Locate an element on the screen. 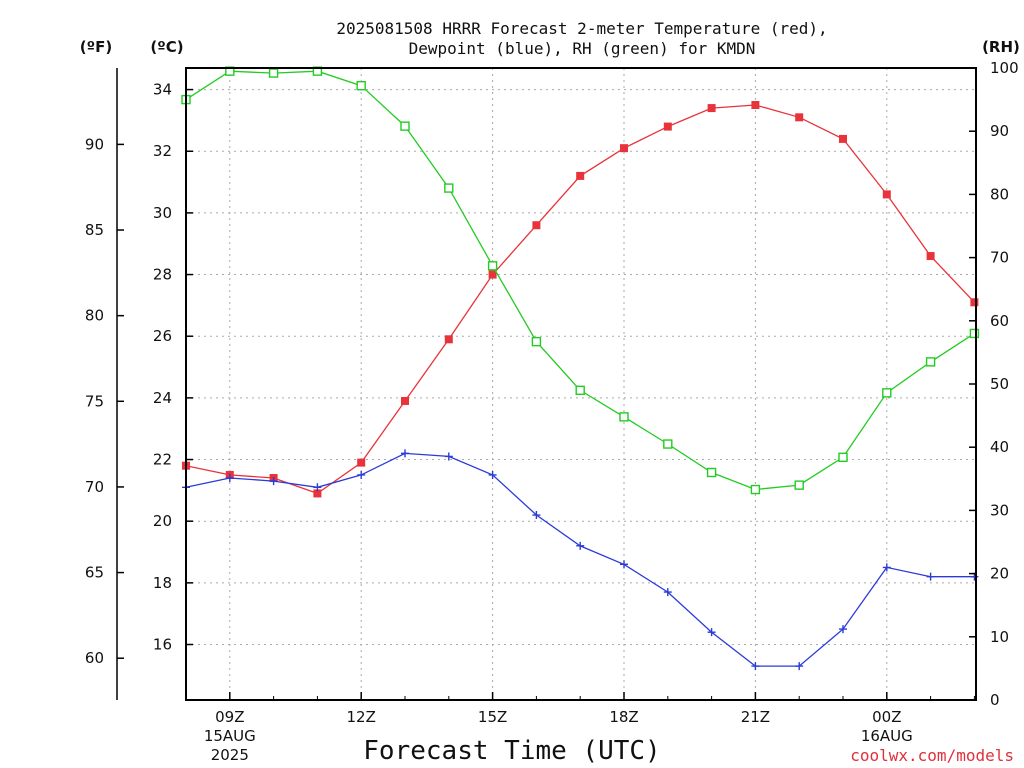  fahrenheit-tick-label: 75 is located at coordinates (94, 401).